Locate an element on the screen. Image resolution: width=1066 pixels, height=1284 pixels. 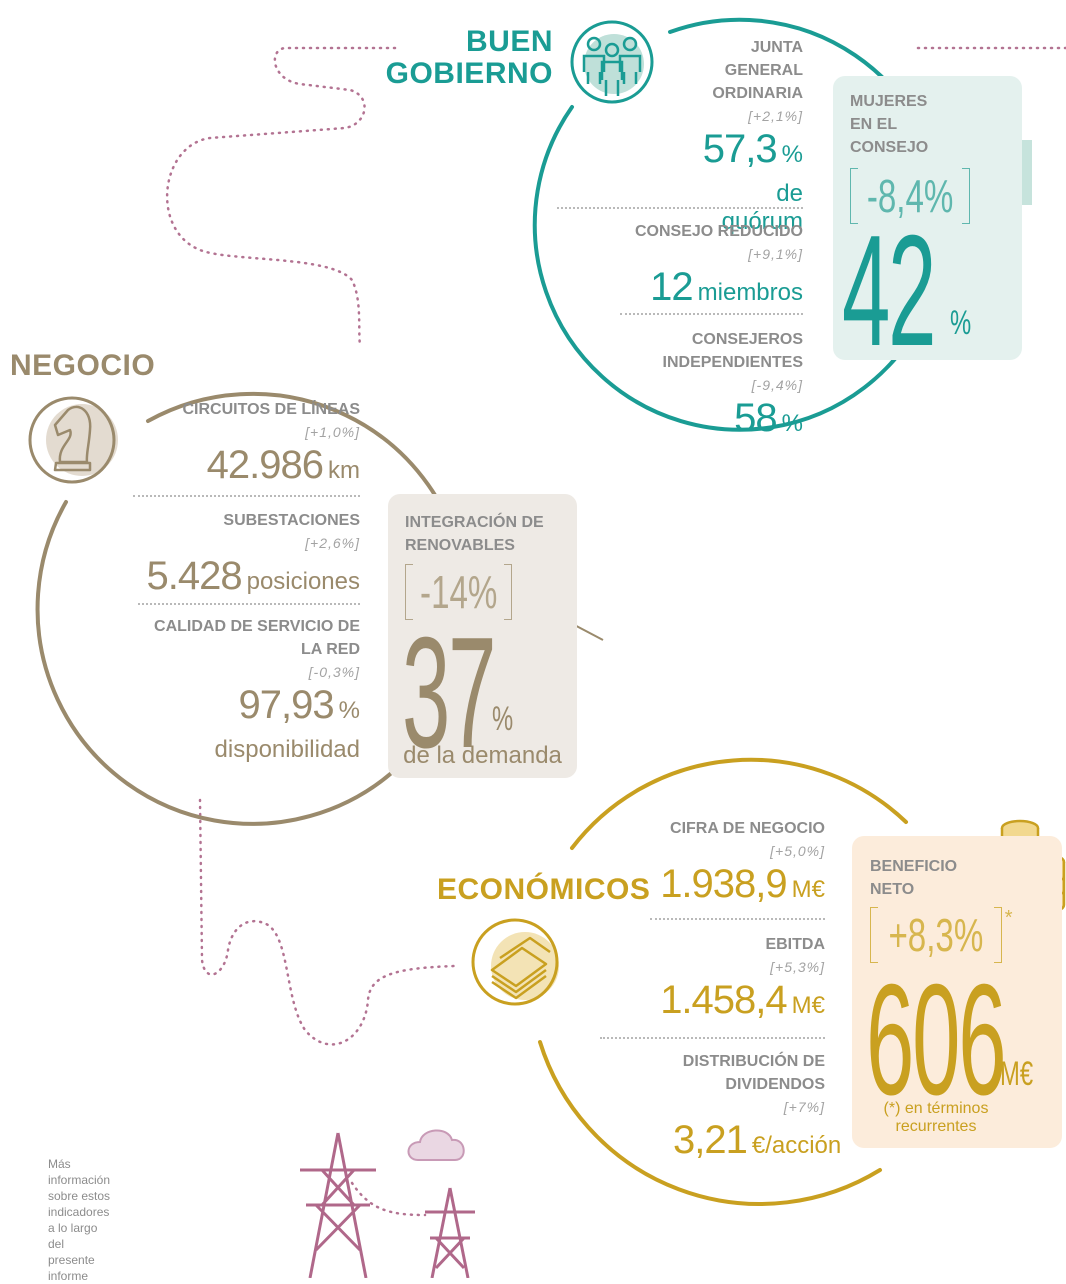
highlight-label: MUJERES EN EL CONSEJO is located at coordinates (889, 124).